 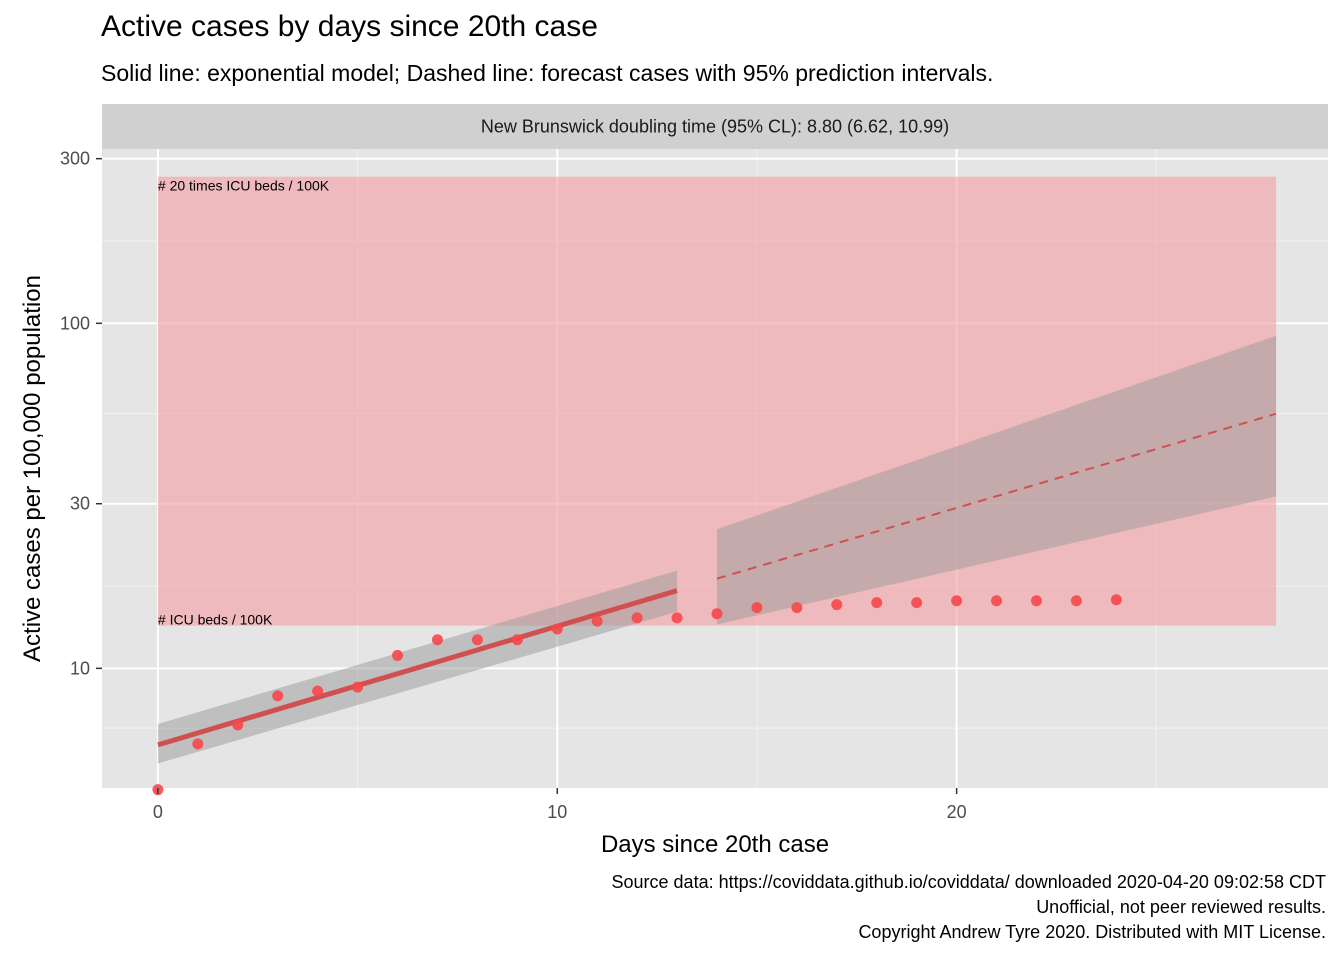 What do you see at coordinates (557, 812) in the screenshot?
I see `x-tick-label: 10` at bounding box center [557, 812].